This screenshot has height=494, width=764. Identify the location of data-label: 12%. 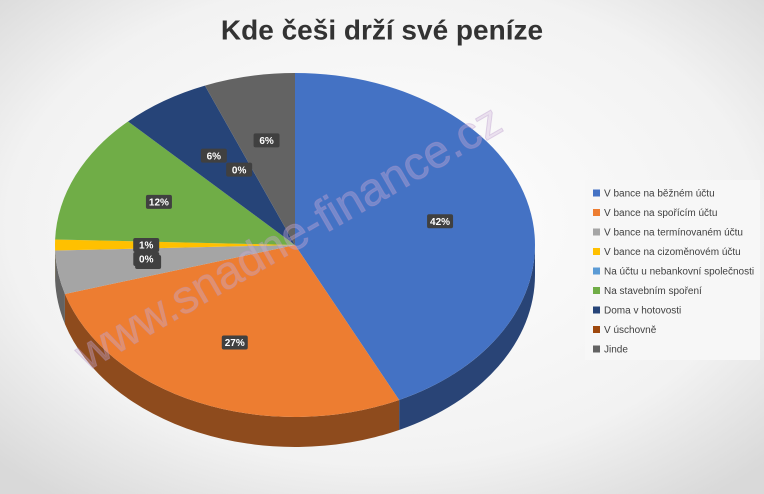
(158, 201).